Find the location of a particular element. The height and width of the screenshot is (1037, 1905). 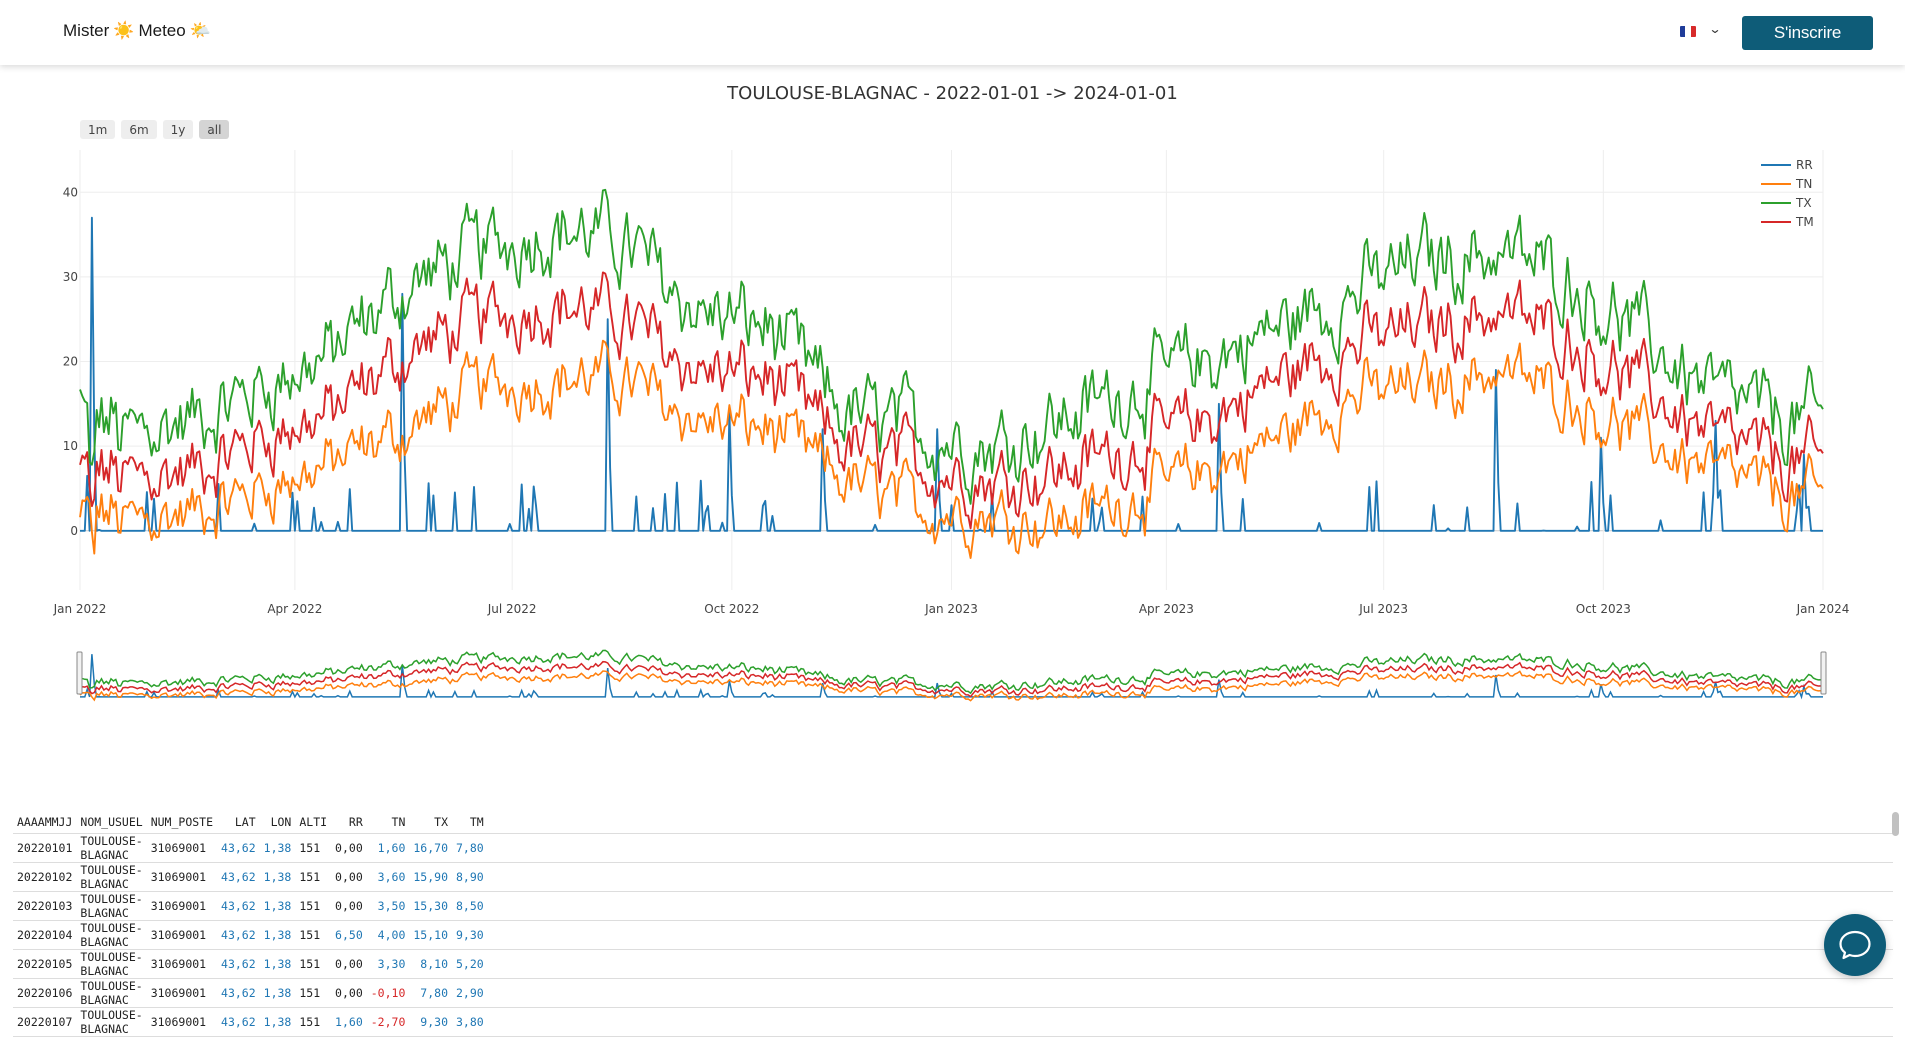

column-header-alti: ALTI is located at coordinates (313, 823).